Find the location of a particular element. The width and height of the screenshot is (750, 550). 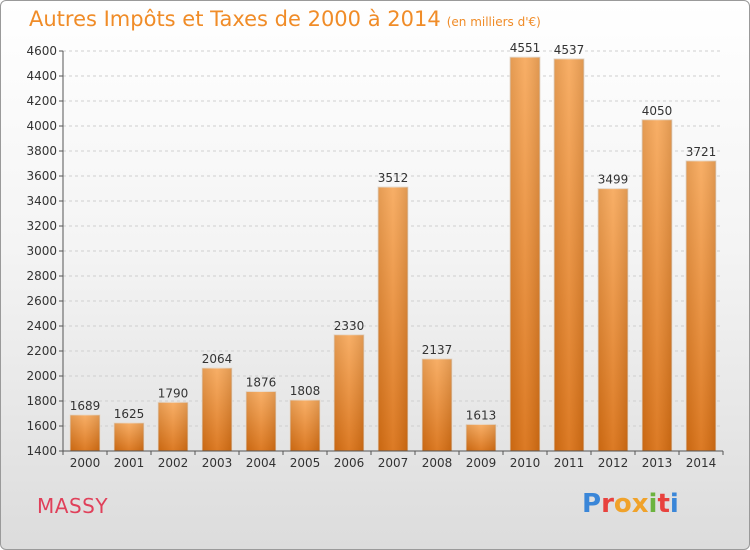

x-tick-label: 2010 is located at coordinates (525, 463).